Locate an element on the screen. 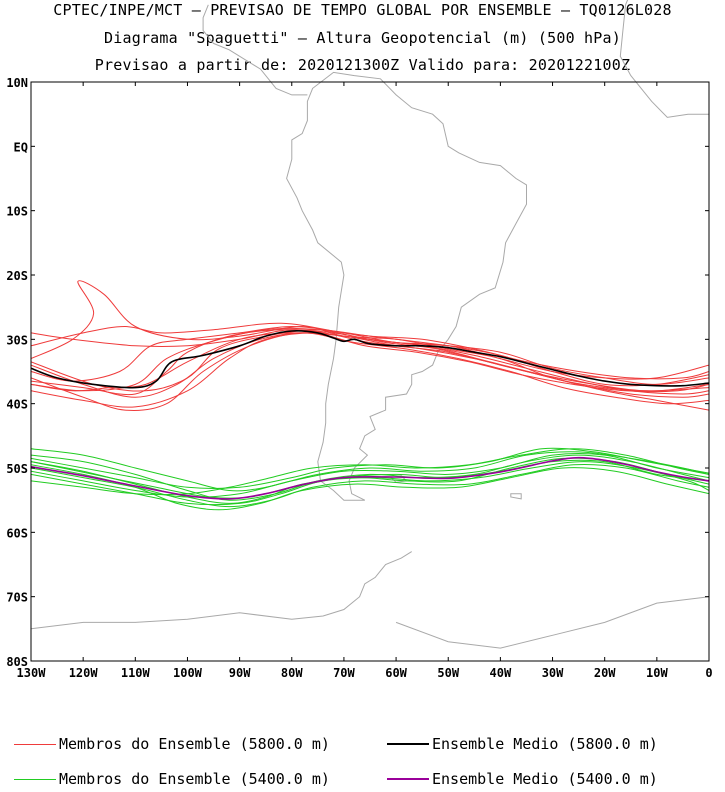 Image resolution: width=725 pixels, height=792 pixels. lon-label: 80W is located at coordinates (292, 673).